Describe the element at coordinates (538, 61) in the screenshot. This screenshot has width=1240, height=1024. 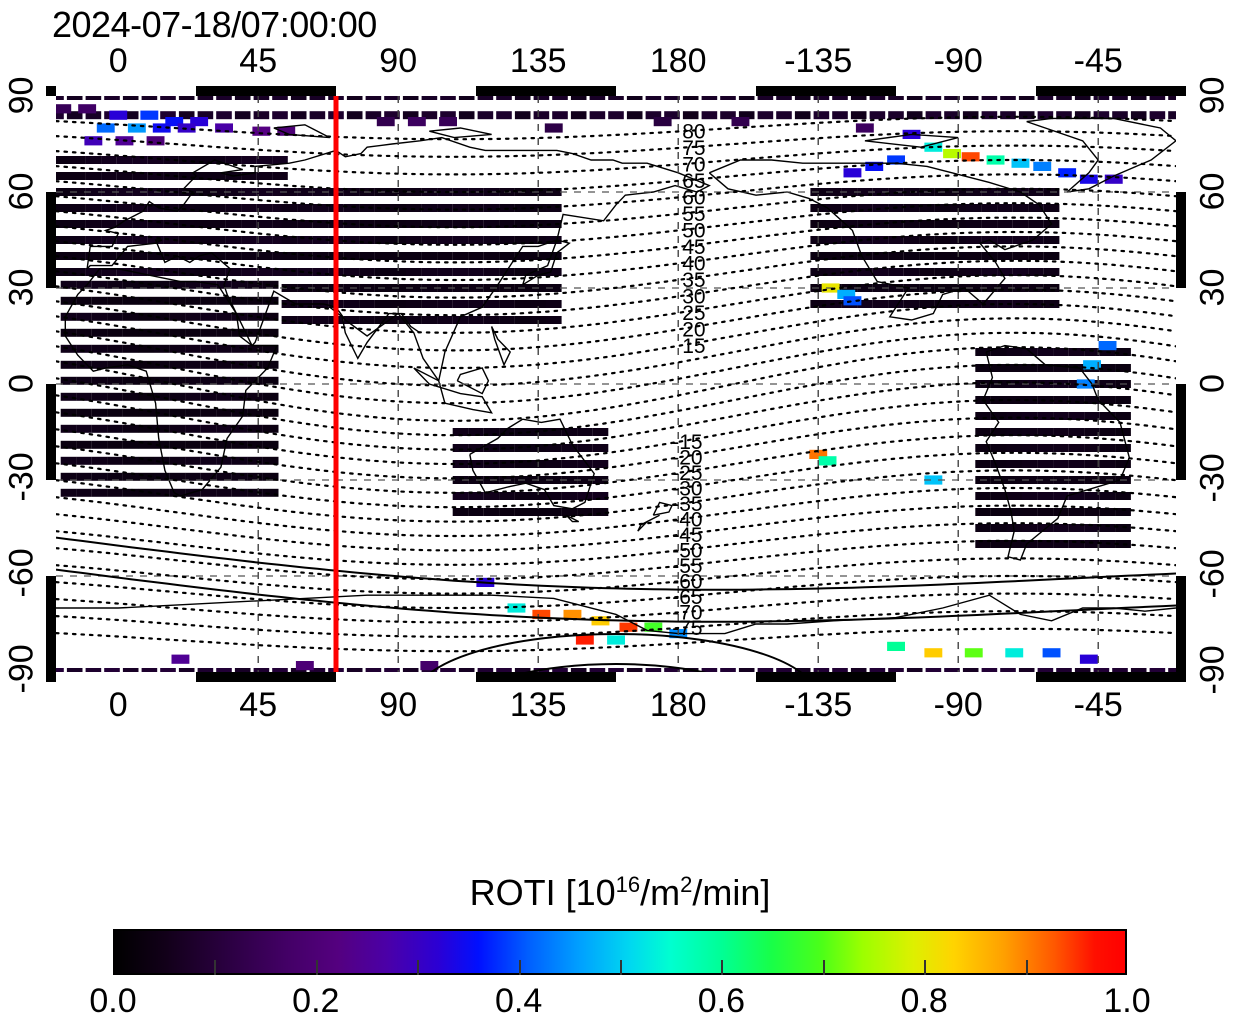
I see `x-tick-top-3: 135` at that location.